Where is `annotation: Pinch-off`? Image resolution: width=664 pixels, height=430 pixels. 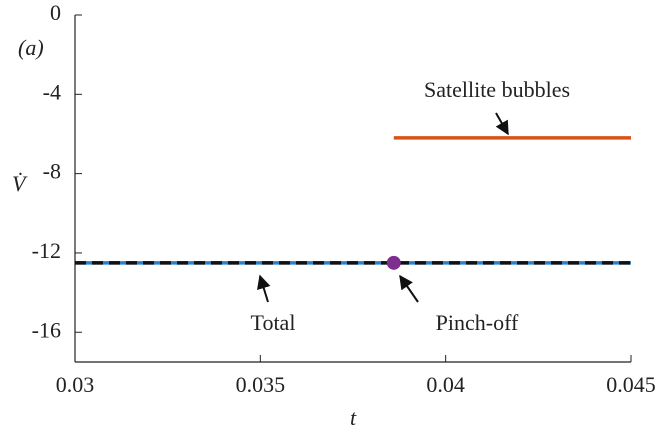 annotation: Pinch-off is located at coordinates (477, 322).